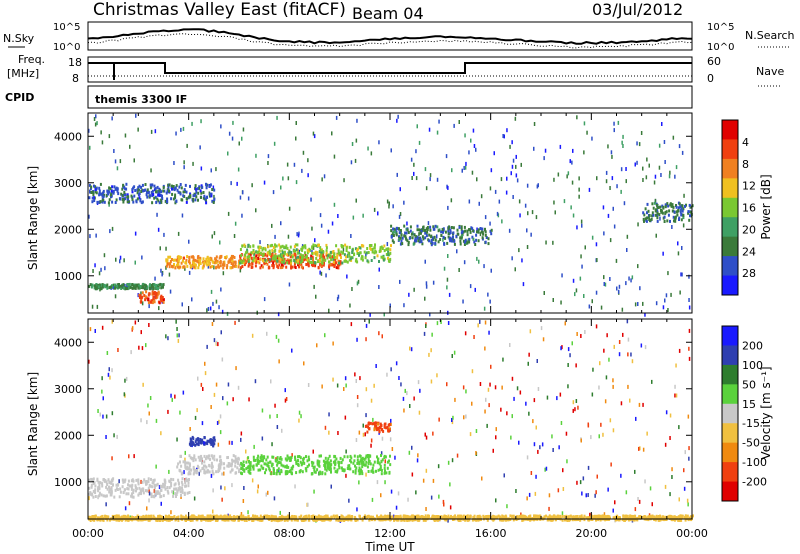  What do you see at coordinates (766, 206) in the screenshot?
I see `power-colorbar-label: Power [dB]` at bounding box center [766, 206].